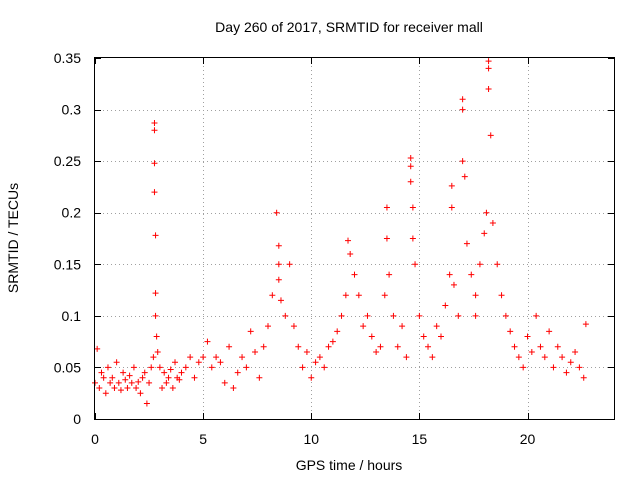 This screenshot has height=480, width=640. What do you see at coordinates (13, 238) in the screenshot?
I see `y-axis-title: SRMTID / TECUs` at bounding box center [13, 238].